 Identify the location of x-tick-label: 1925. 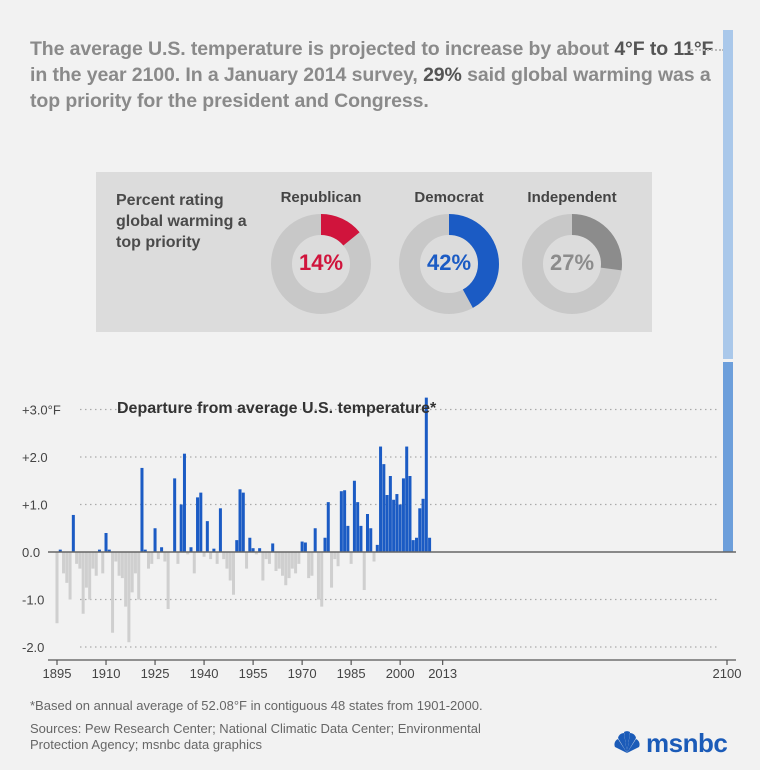
(155, 673).